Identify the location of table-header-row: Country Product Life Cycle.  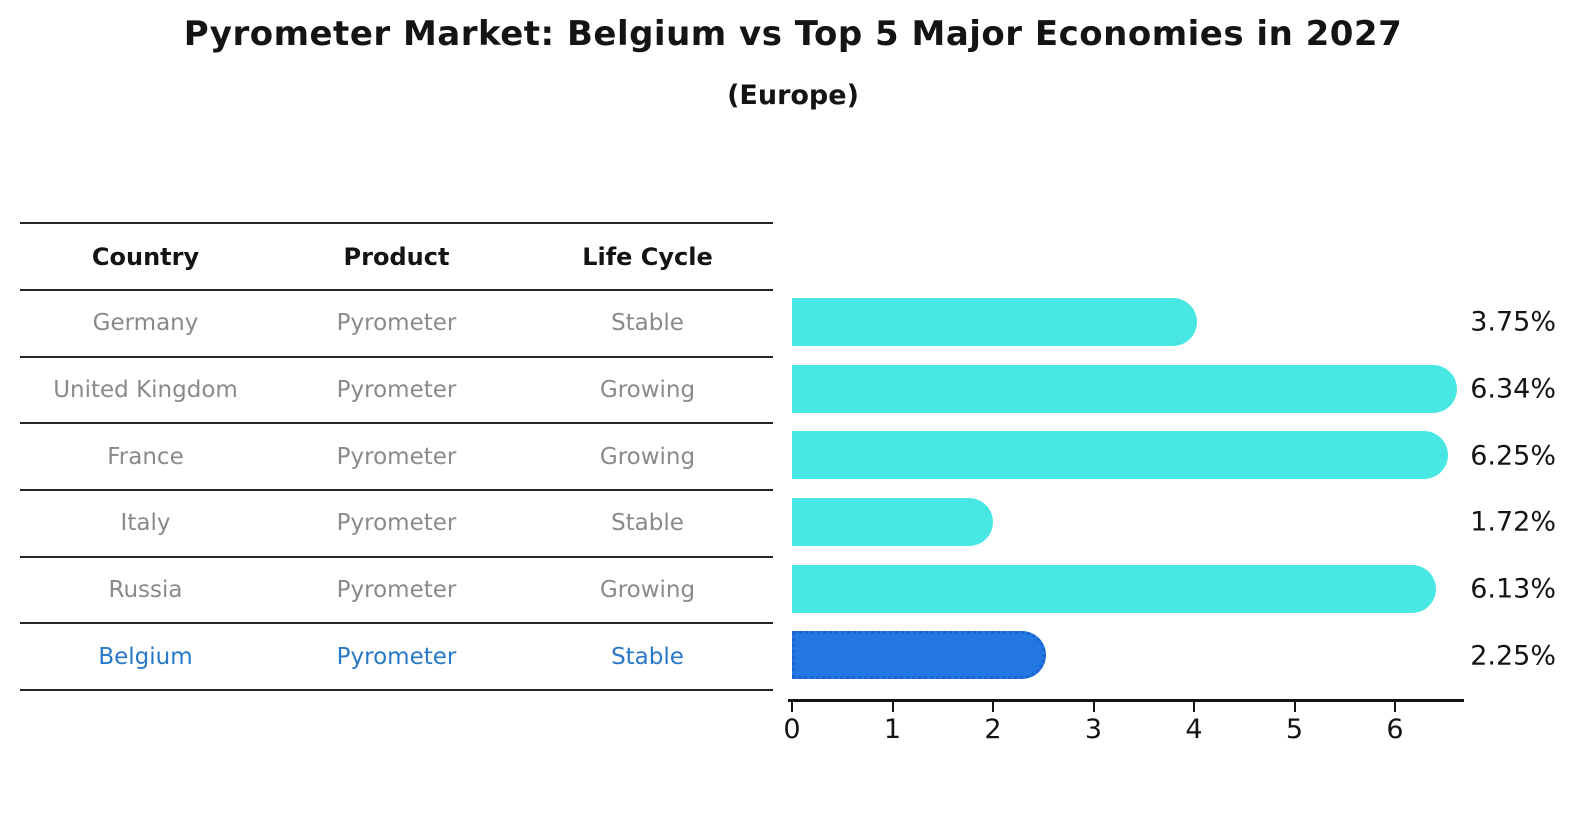
(396, 257).